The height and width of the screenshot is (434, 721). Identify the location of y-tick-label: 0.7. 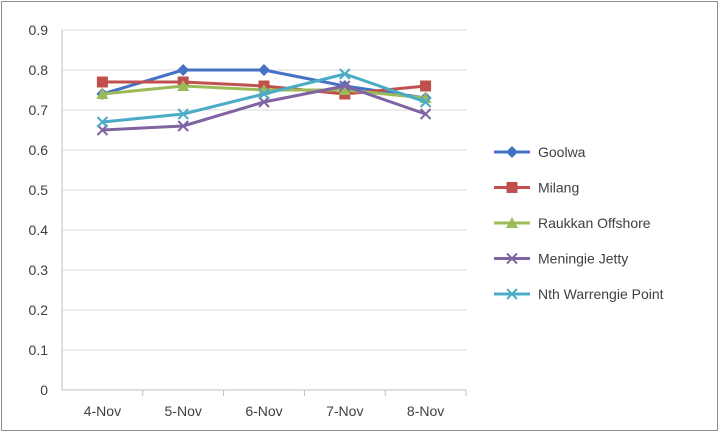
(39, 110).